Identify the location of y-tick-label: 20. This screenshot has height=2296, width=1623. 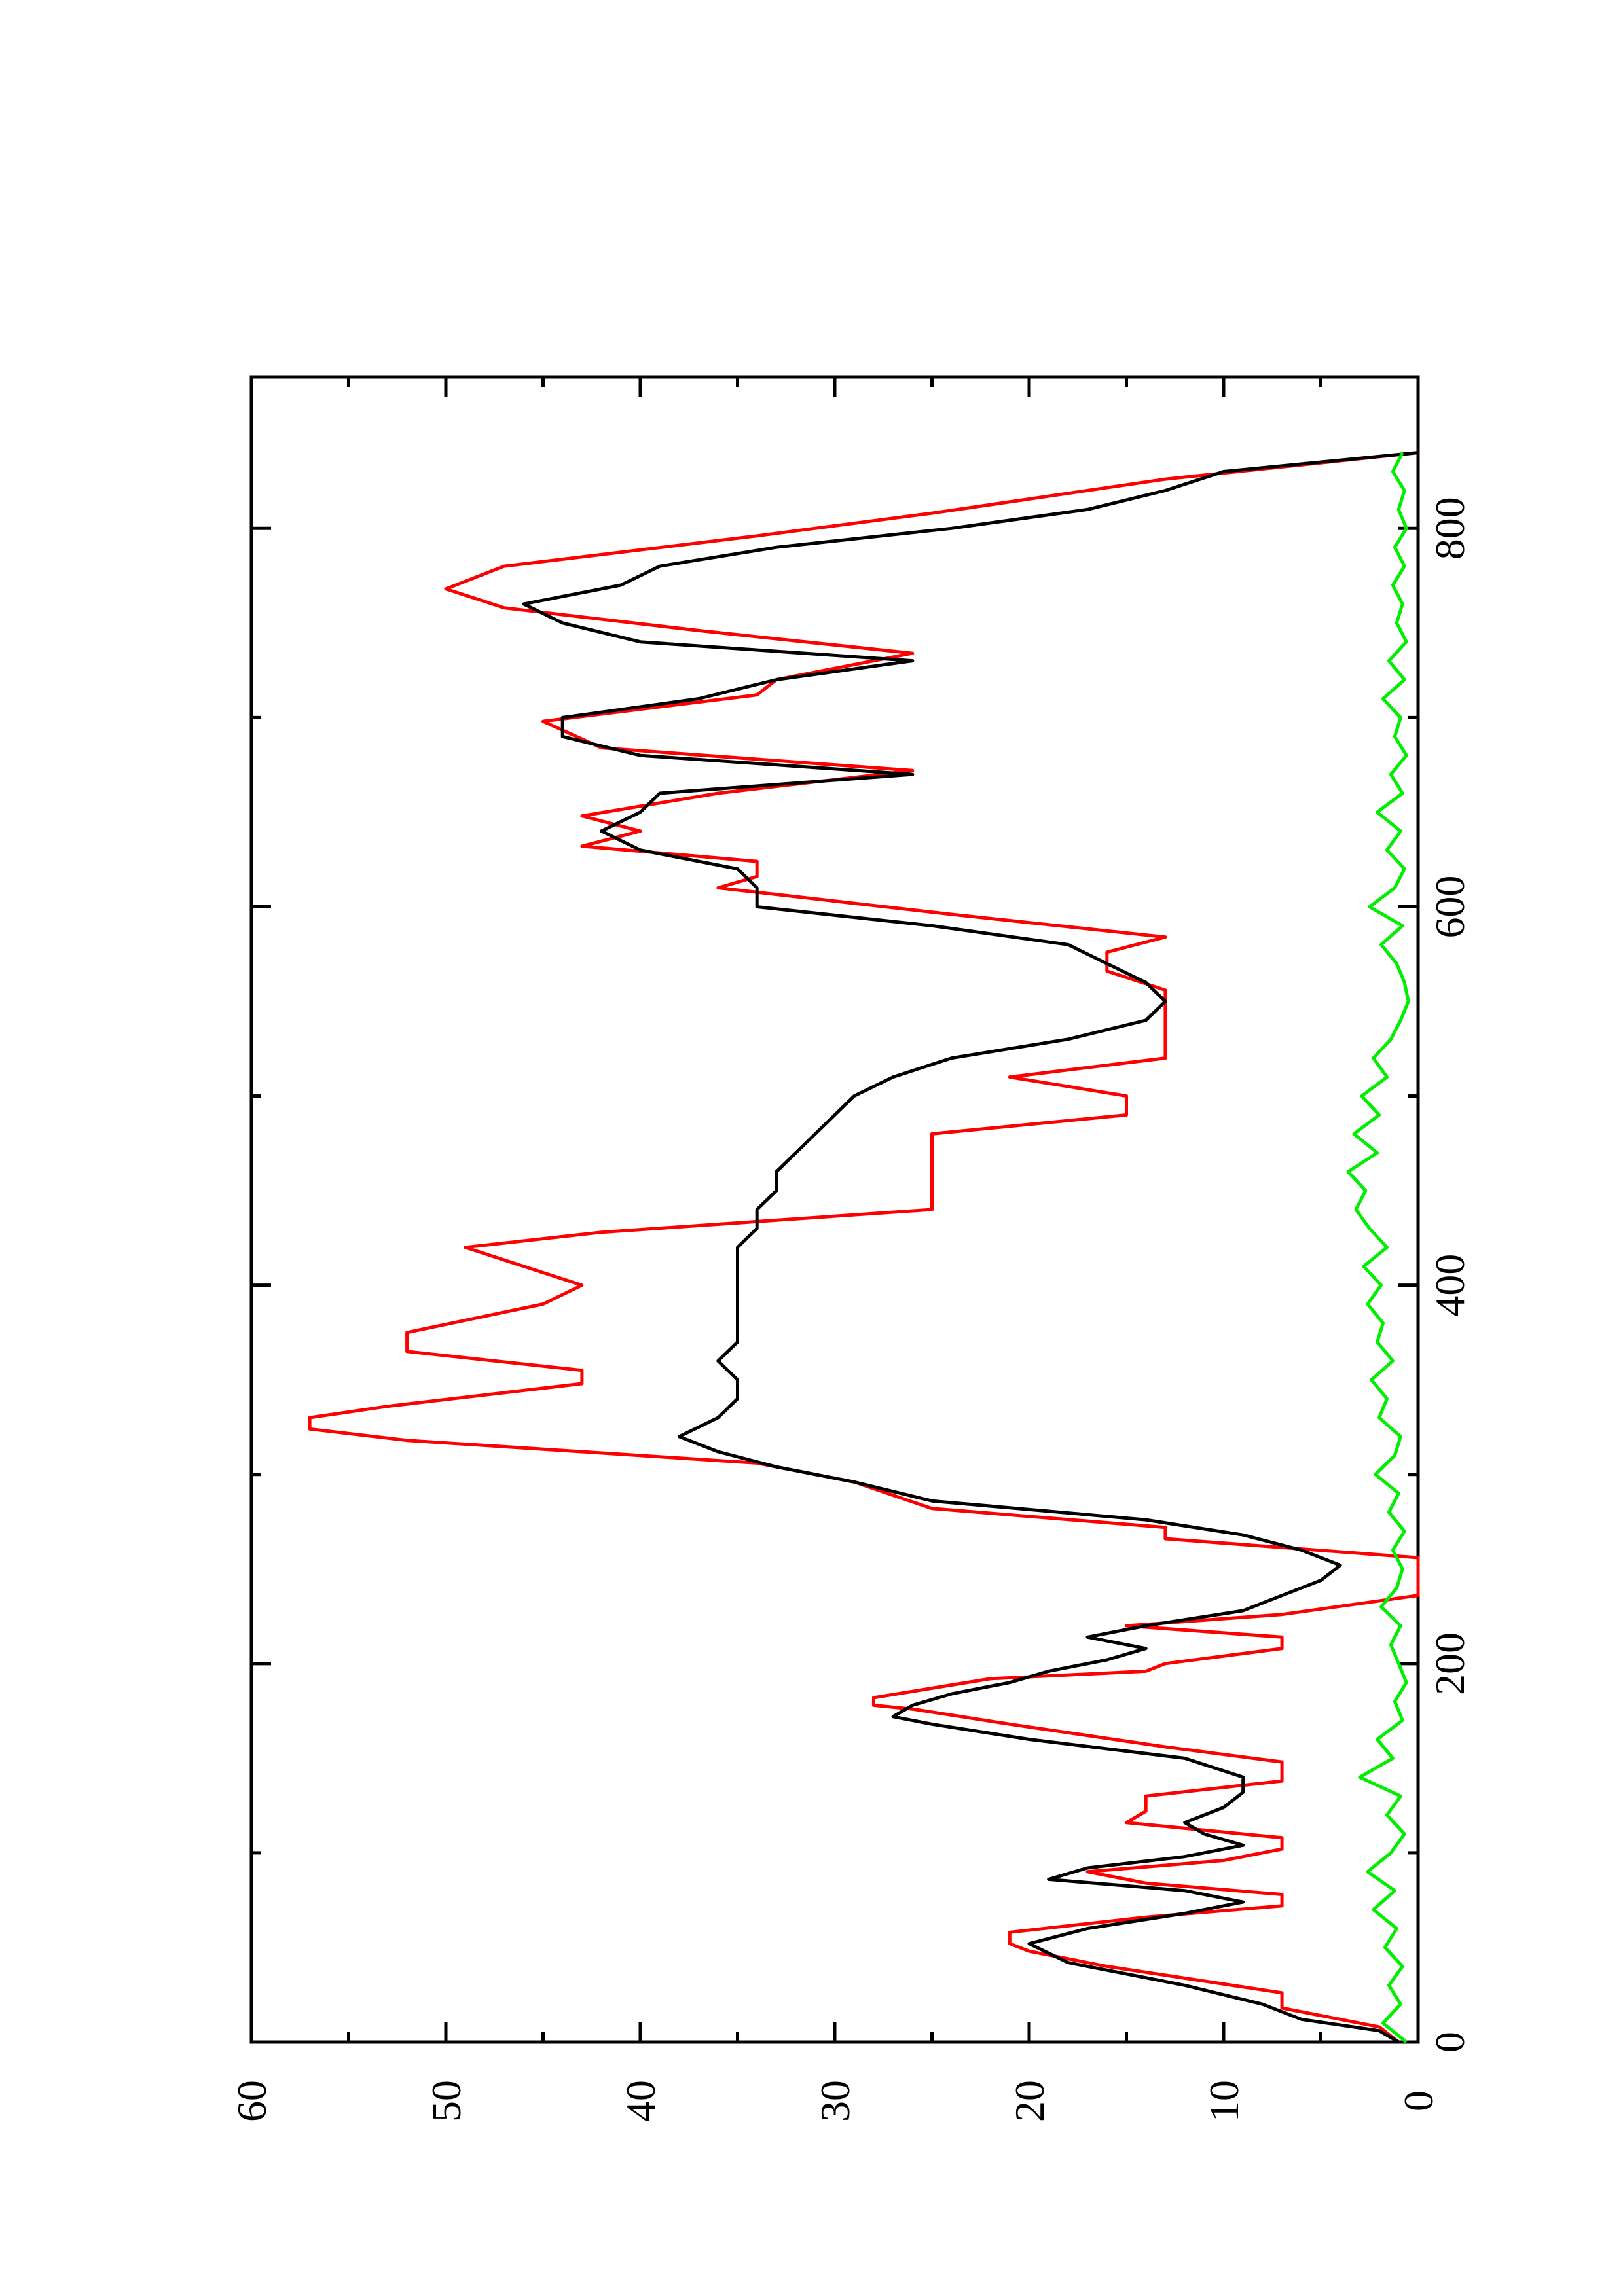
(1029, 2101).